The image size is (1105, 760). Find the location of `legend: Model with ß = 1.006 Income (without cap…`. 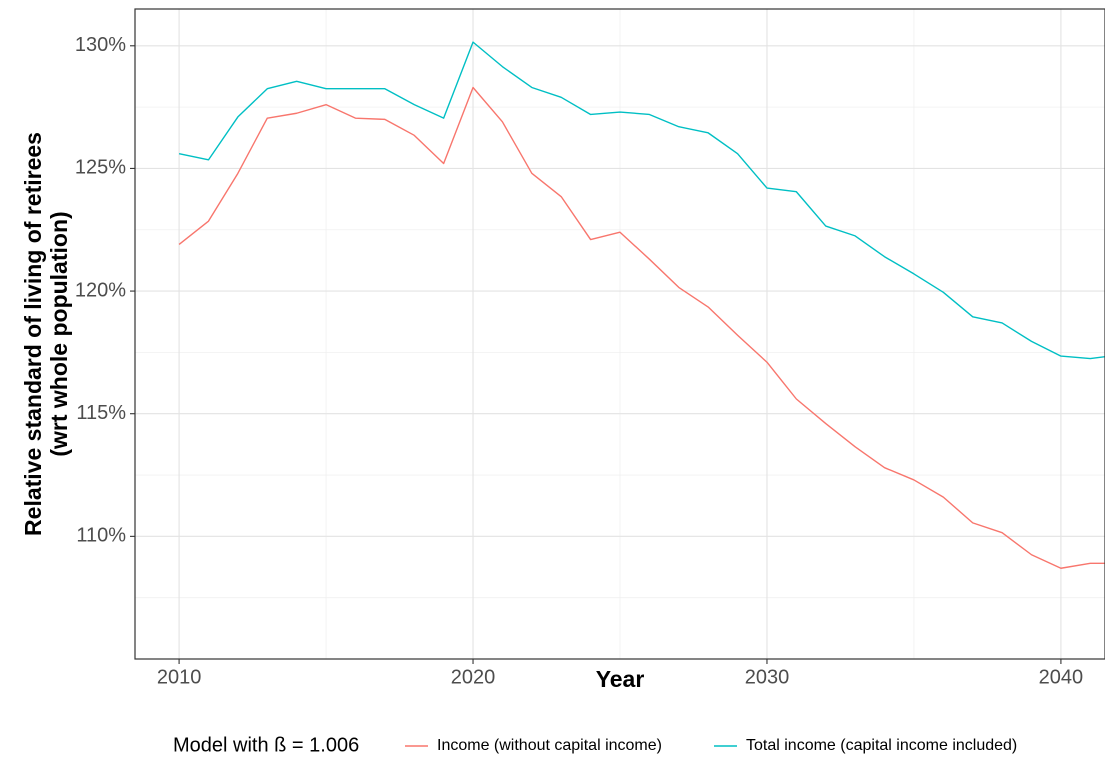

legend: Model with ß = 1.006 Income (without cap… is located at coordinates (595, 745).